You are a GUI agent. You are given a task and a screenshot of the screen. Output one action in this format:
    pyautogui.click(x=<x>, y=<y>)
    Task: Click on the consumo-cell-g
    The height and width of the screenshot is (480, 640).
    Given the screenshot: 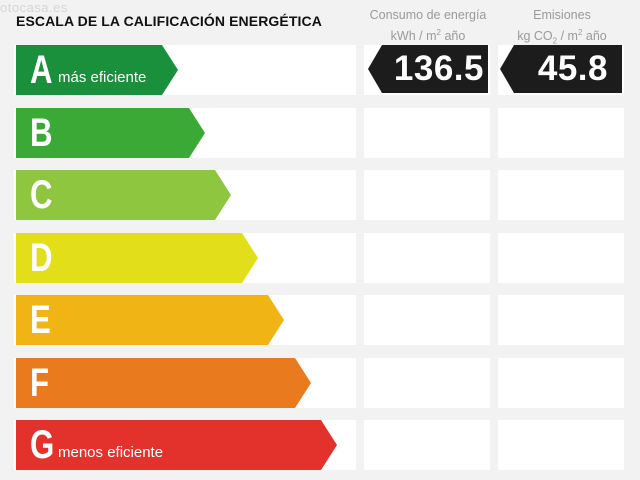 What is the action you would take?
    pyautogui.click(x=427, y=445)
    